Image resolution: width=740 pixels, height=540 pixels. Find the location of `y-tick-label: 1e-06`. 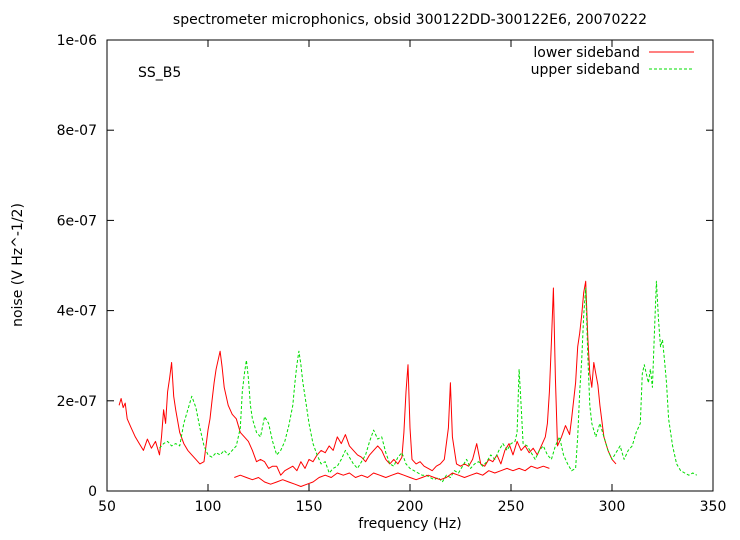

y-tick-label: 1e-06 is located at coordinates (77, 41).